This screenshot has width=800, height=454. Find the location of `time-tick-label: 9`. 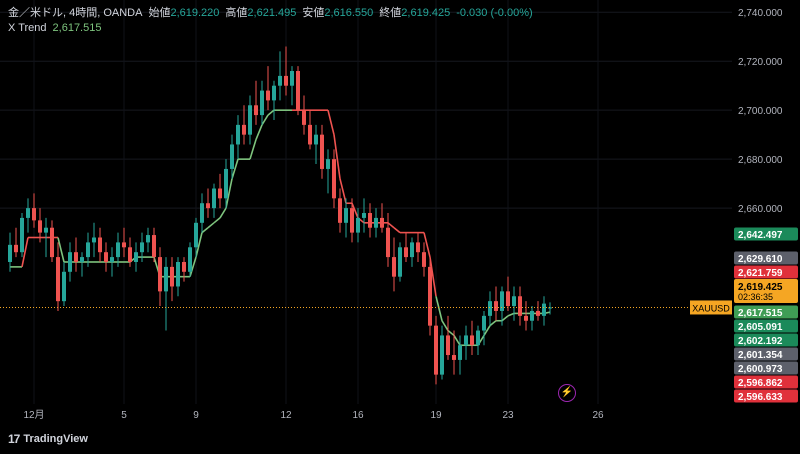

time-tick-label: 9 is located at coordinates (196, 415).